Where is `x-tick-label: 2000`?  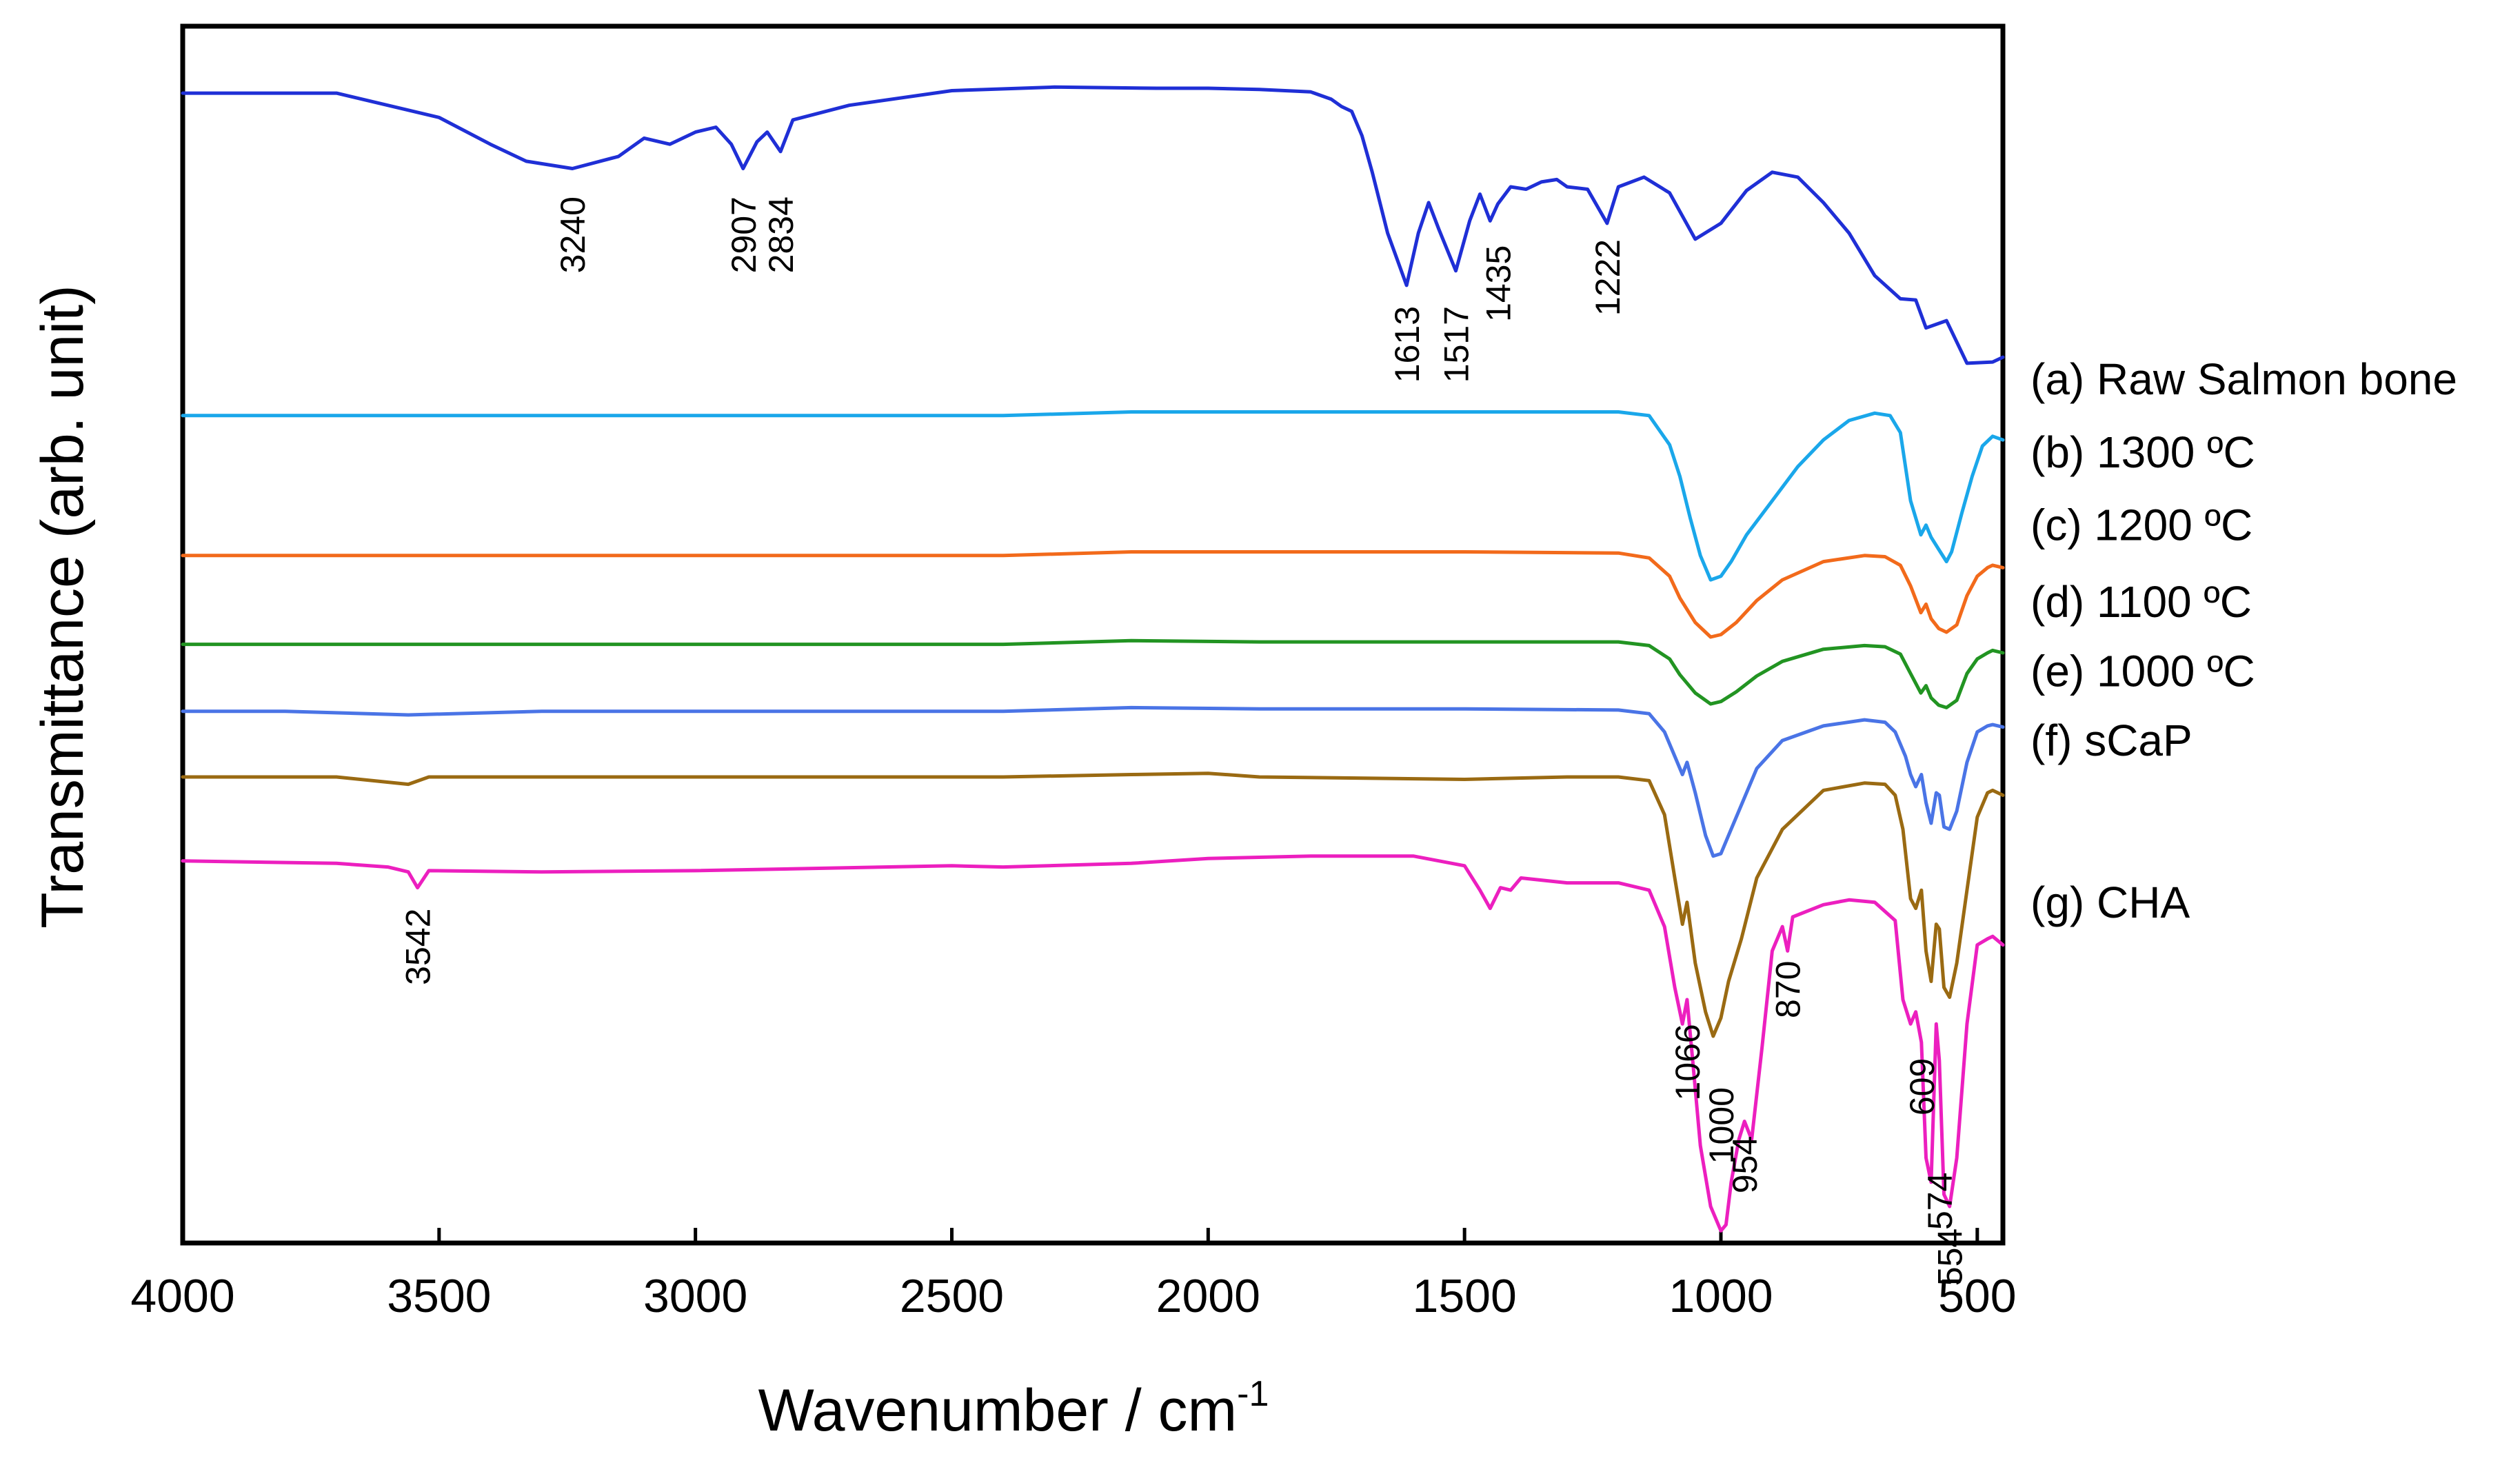
x-tick-label: 2000 is located at coordinates (1208, 1296).